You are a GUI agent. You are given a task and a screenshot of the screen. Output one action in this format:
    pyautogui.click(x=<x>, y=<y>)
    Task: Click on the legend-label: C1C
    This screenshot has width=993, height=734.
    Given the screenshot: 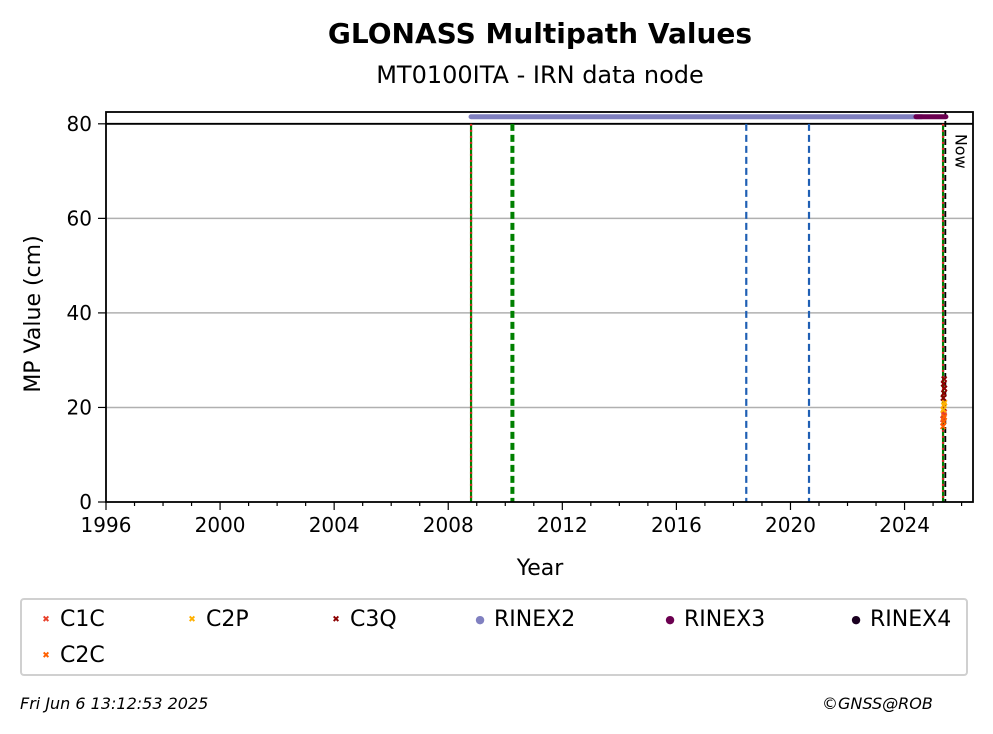 What is the action you would take?
    pyautogui.click(x=82, y=619)
    